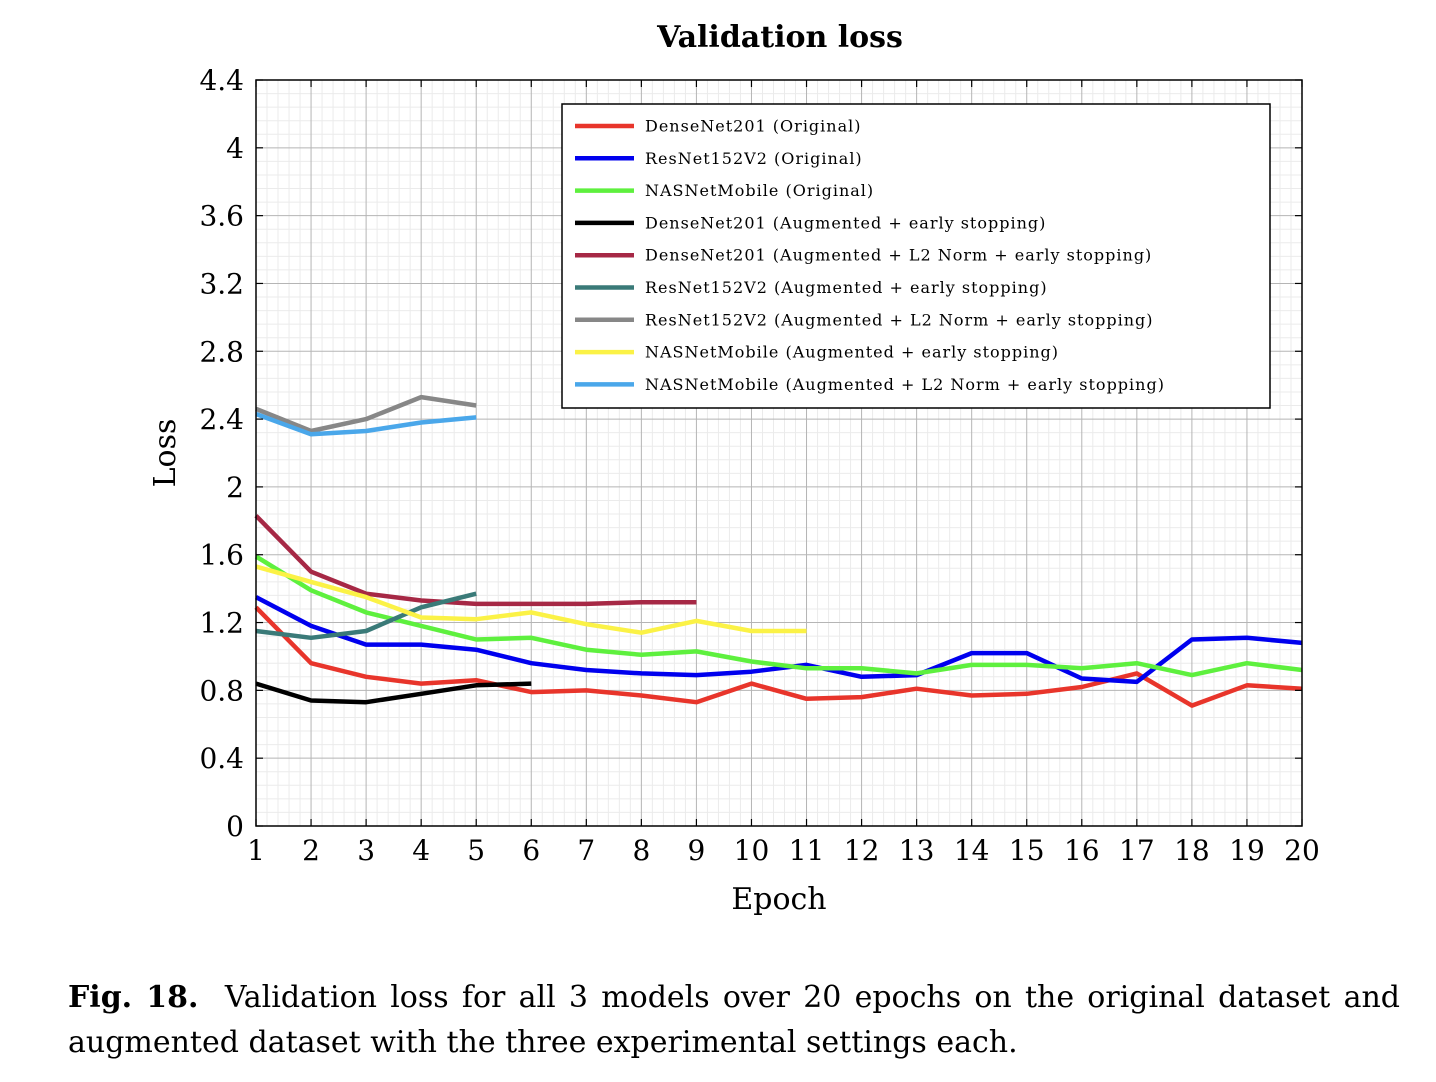 This screenshot has height=1082, width=1436. Describe the element at coordinates (759, 190) in the screenshot. I see `legend-entry-label: NASNetMobile (Original)` at that location.